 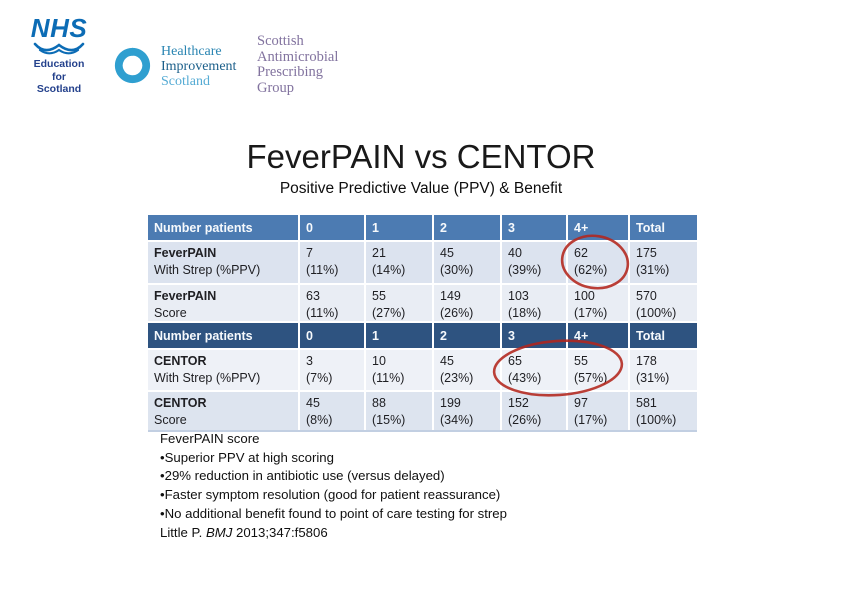 What do you see at coordinates (210, 438) in the screenshot?
I see `notes-heading: FeverPAIN score` at bounding box center [210, 438].